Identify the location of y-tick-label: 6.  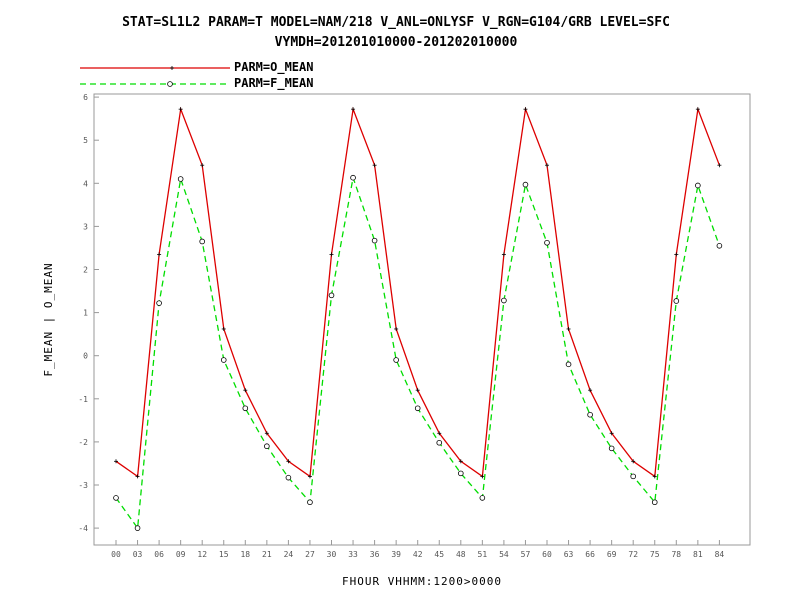
(85, 97).